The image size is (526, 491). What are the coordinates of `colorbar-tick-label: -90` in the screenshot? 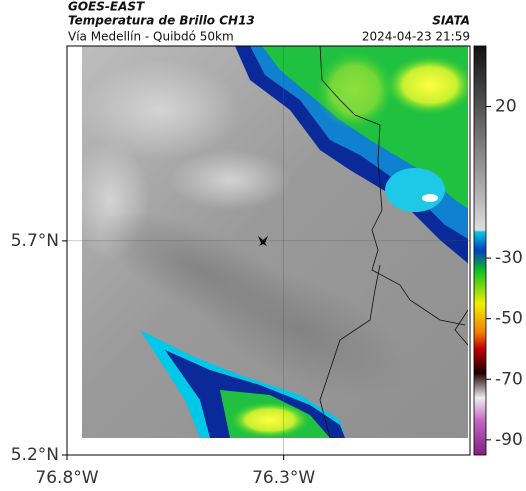 It's located at (509, 440).